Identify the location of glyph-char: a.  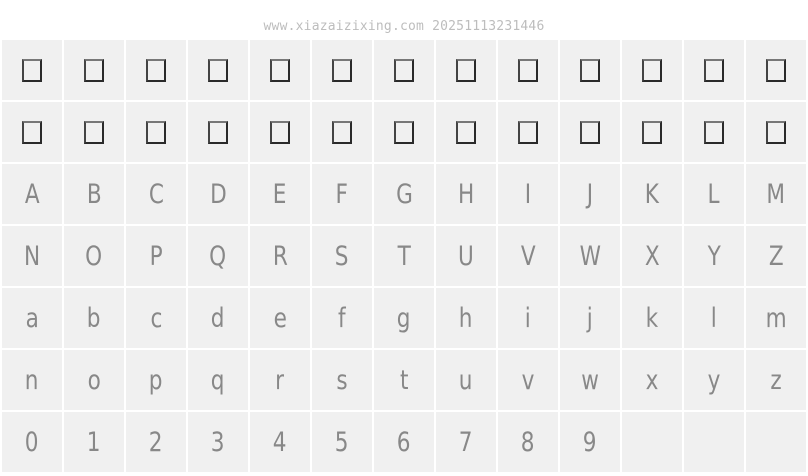
(32, 318).